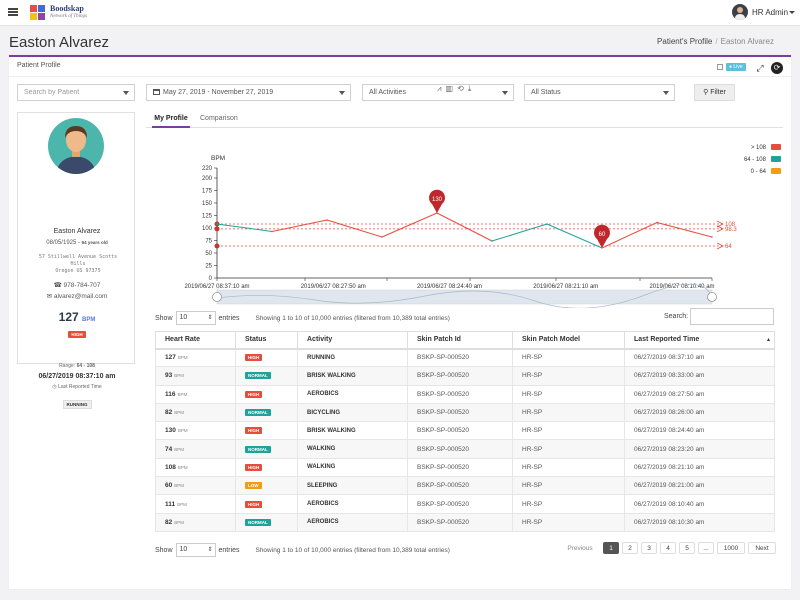  What do you see at coordinates (441, 88) in the screenshot?
I see `line-chart-icon: ⩘` at bounding box center [441, 88].